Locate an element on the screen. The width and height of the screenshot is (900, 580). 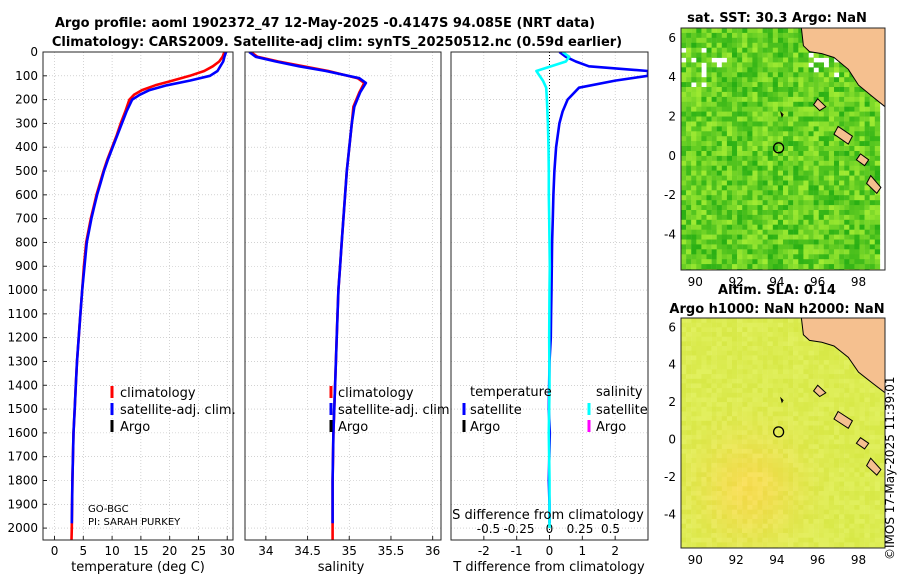
s-difference-tick-label: 0 is located at coordinates (550, 529).